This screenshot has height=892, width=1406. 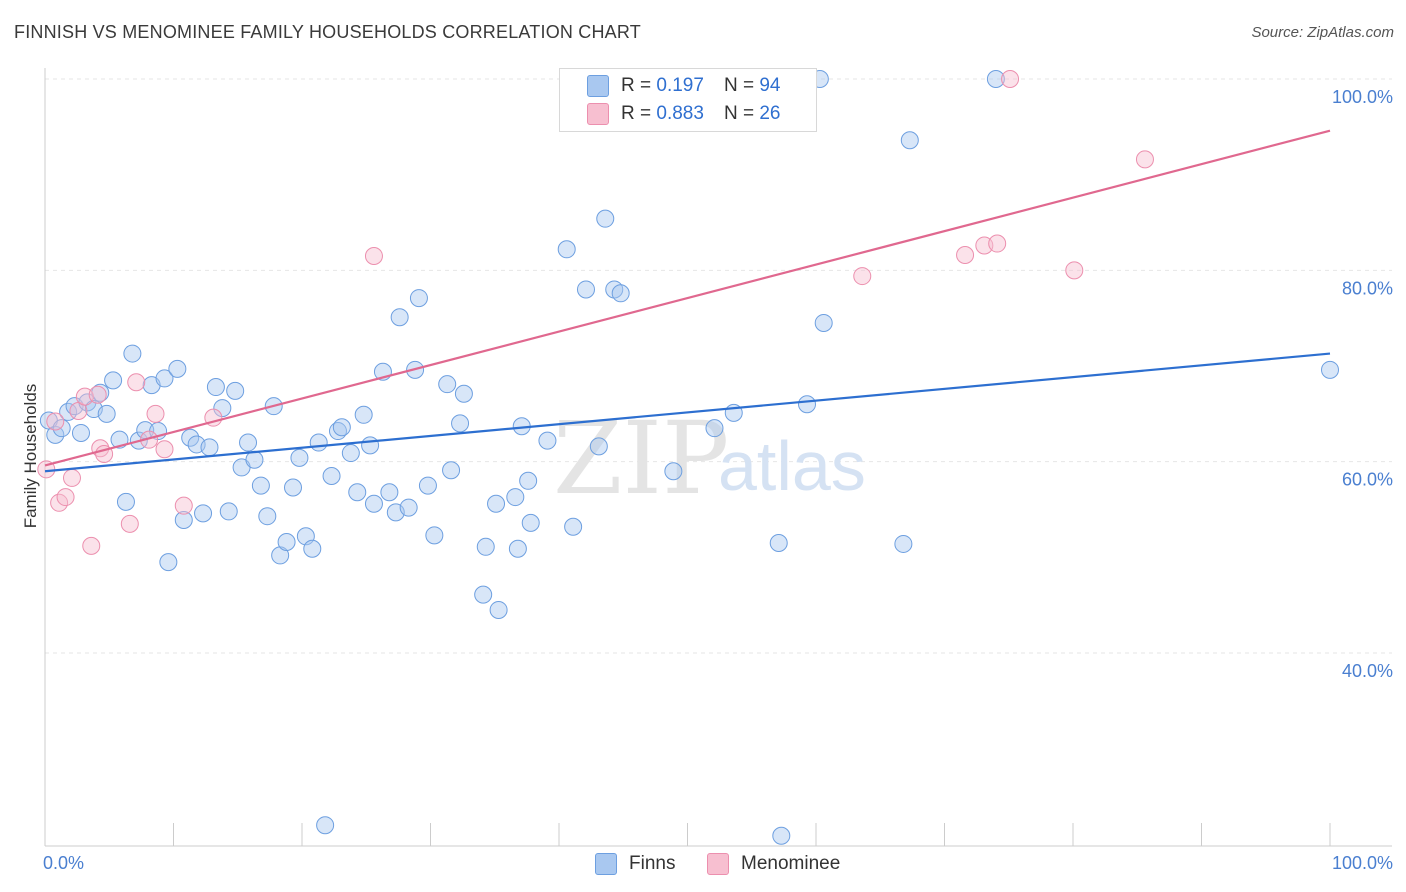 What do you see at coordinates (739, 113) in the screenshot?
I see `menominee-n-label: N =` at bounding box center [739, 113].